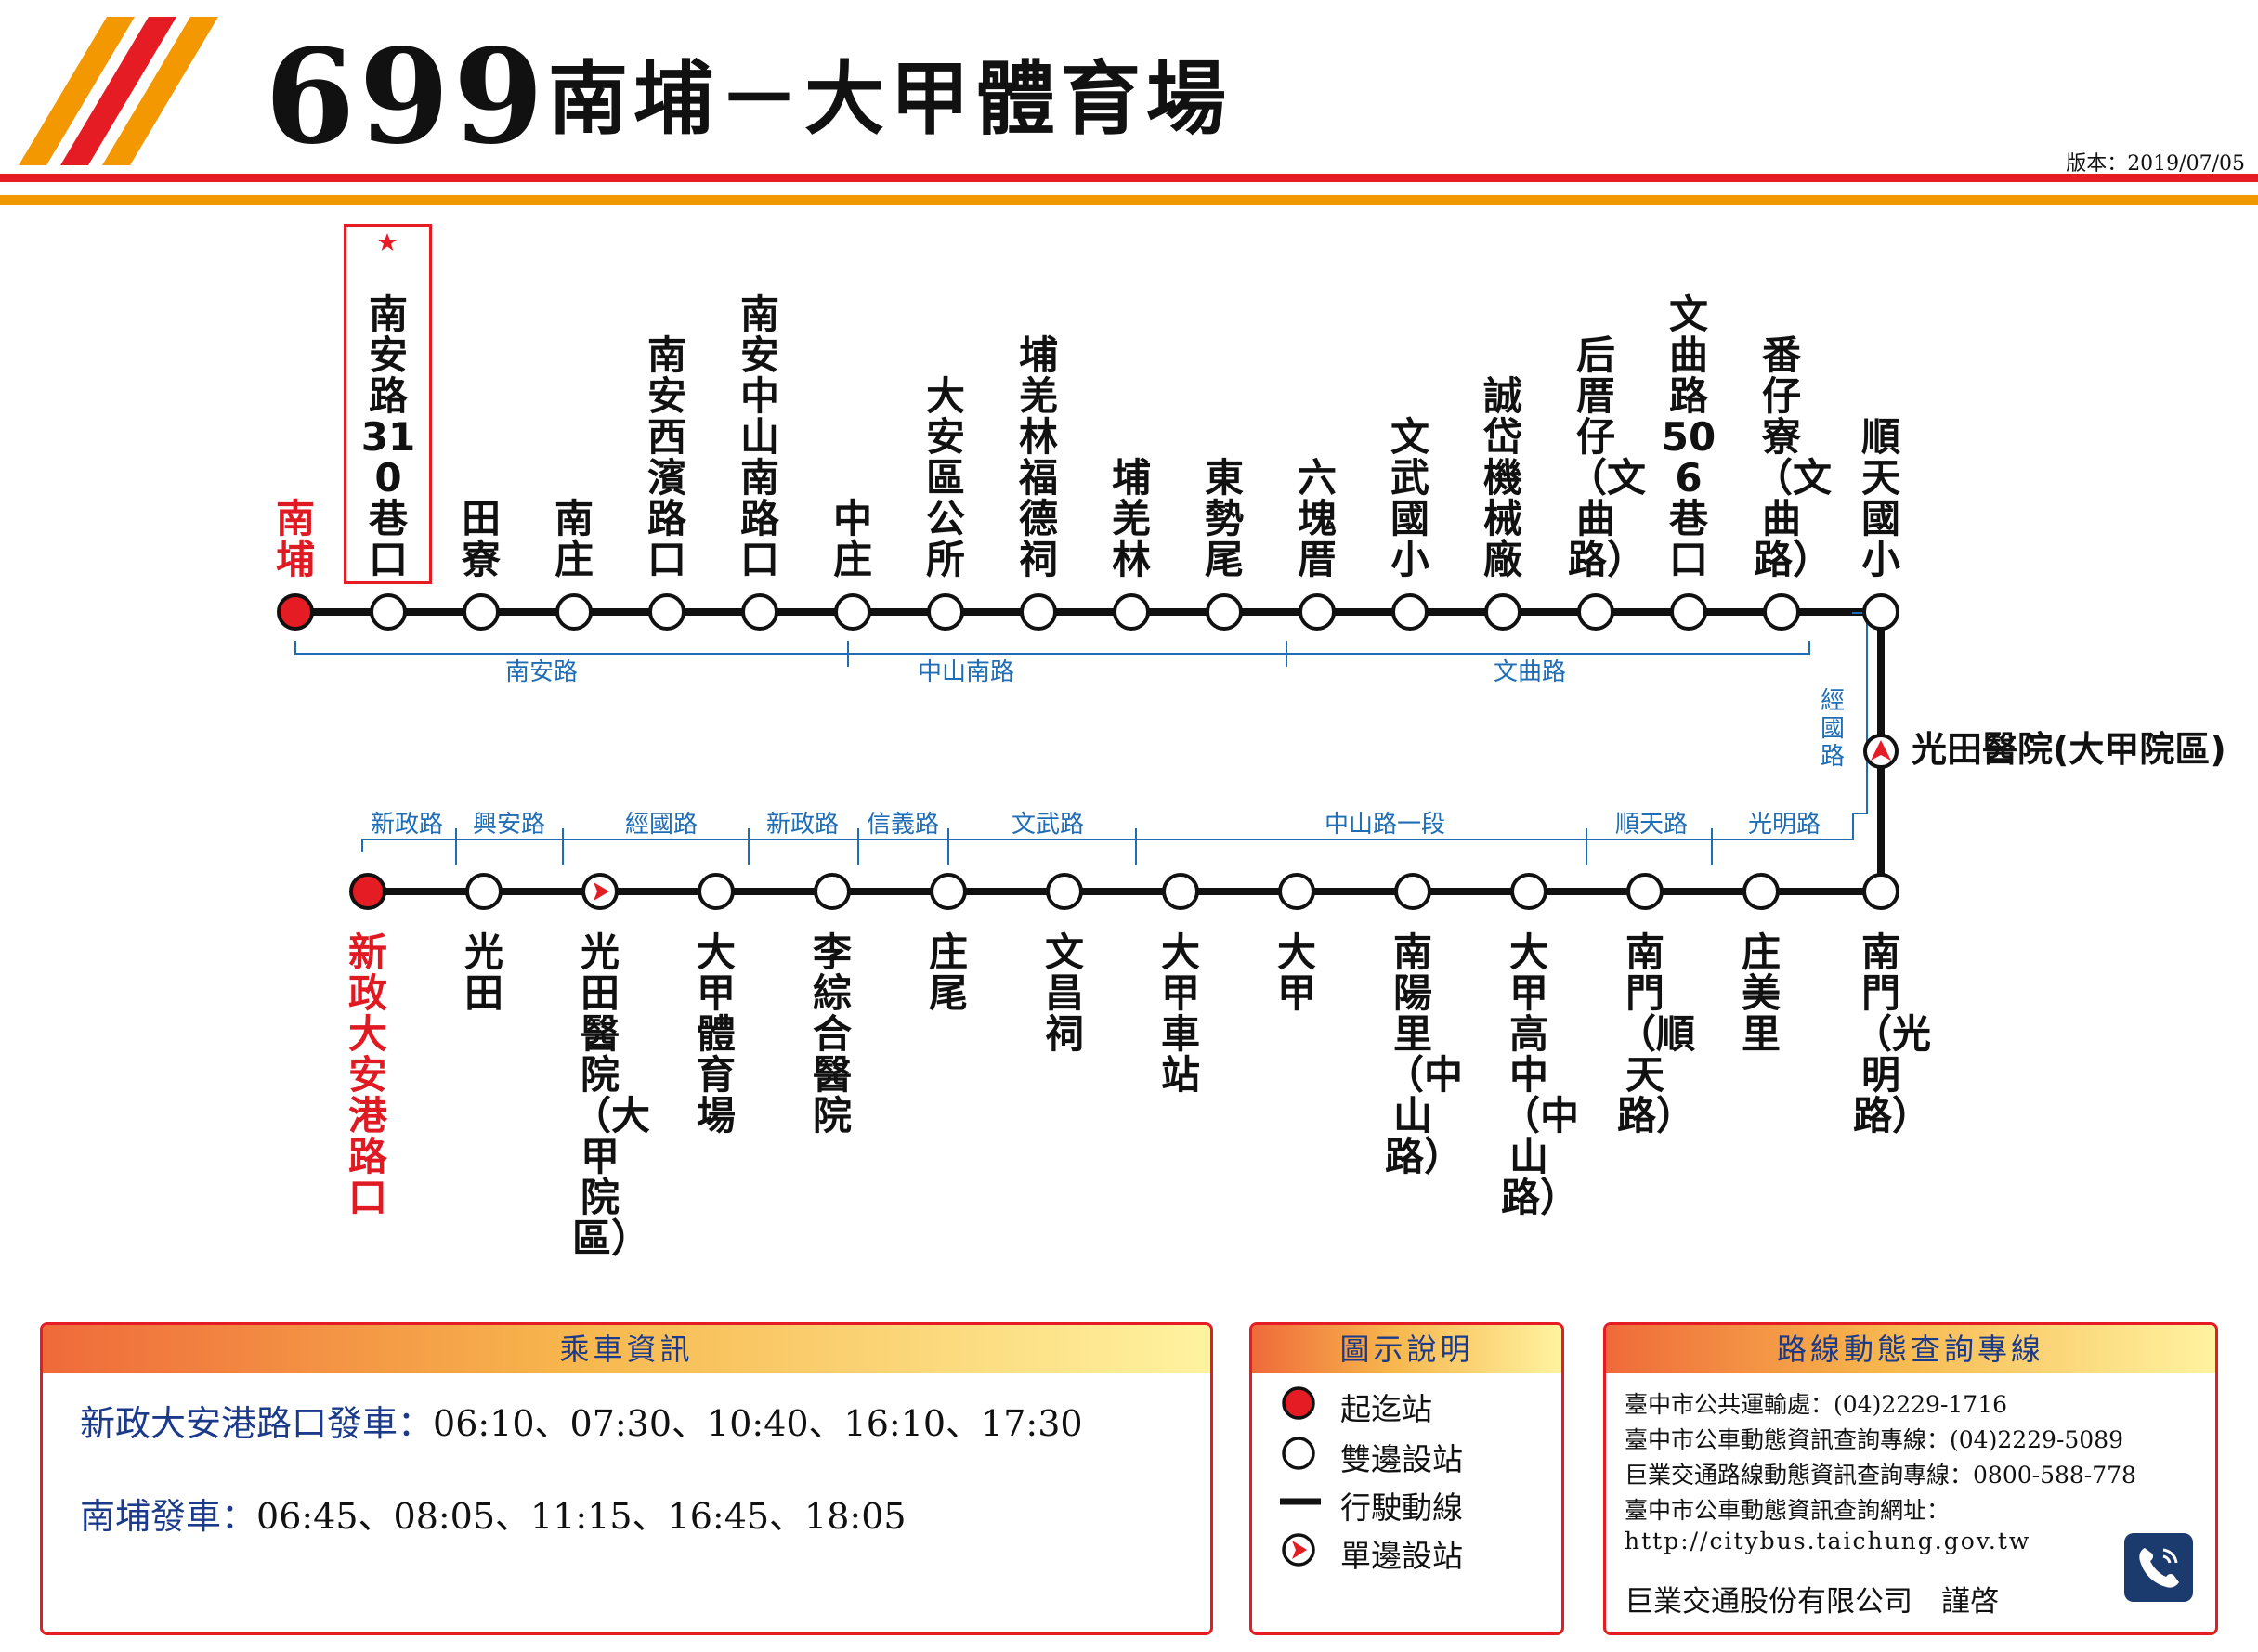 Image resolution: width=2258 pixels, height=1652 pixels. I want to click on schedule-line-1: 新政大安港路口發車：06:10、07:30、10:40、16:10、17:30, so click(581, 1421).